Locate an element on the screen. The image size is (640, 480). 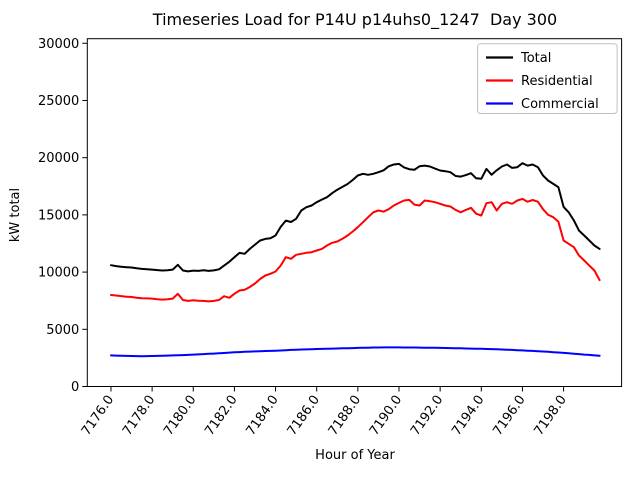
x-tick-label: 7182.0 is located at coordinates (221, 416).